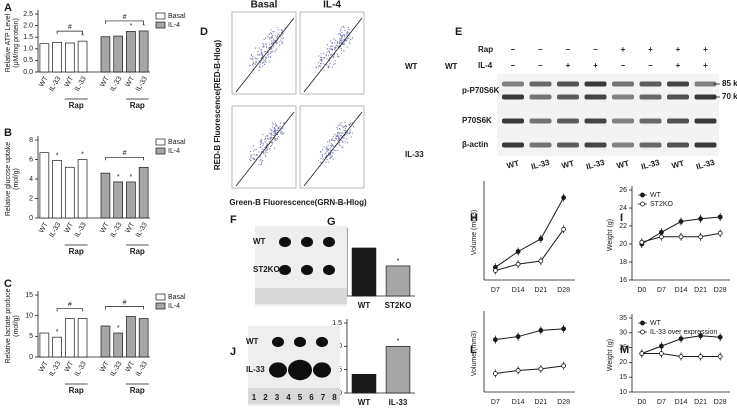 This screenshot has height=409, width=737. I want to click on legend-marker, so click(642, 195).